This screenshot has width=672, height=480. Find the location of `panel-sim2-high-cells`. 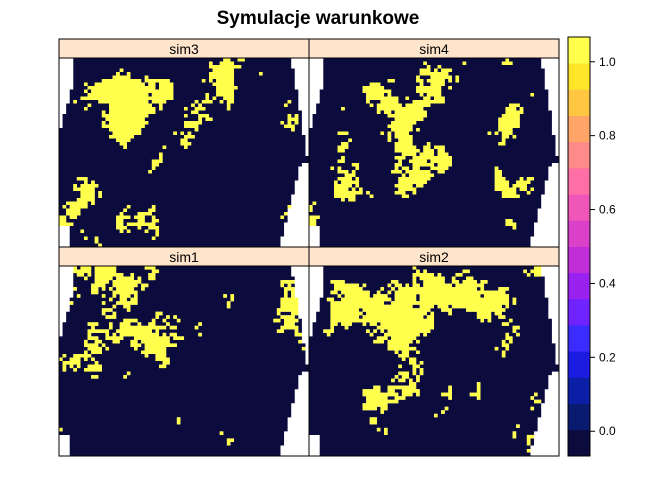

panel-sim2-high-cells is located at coordinates (432, 359).